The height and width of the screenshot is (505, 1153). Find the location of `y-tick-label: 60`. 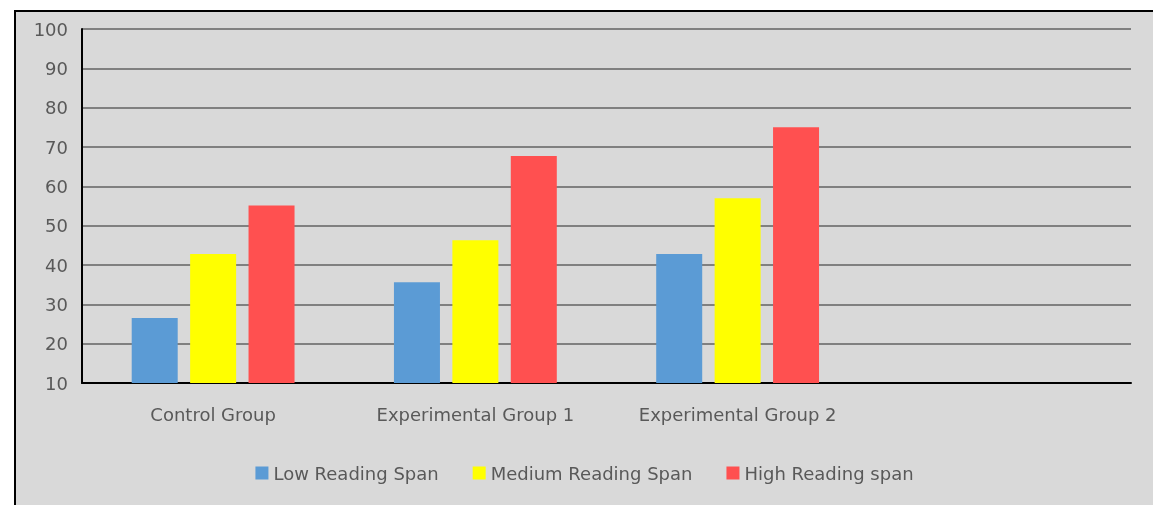

y-tick-label: 60 is located at coordinates (56, 186).